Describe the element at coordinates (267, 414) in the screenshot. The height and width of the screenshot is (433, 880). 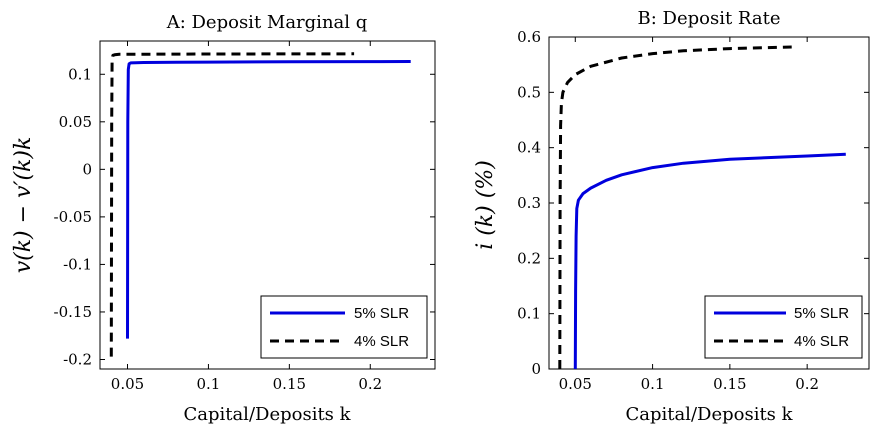
I see `panel-a-xlabel: Capital/Deposits k` at that location.